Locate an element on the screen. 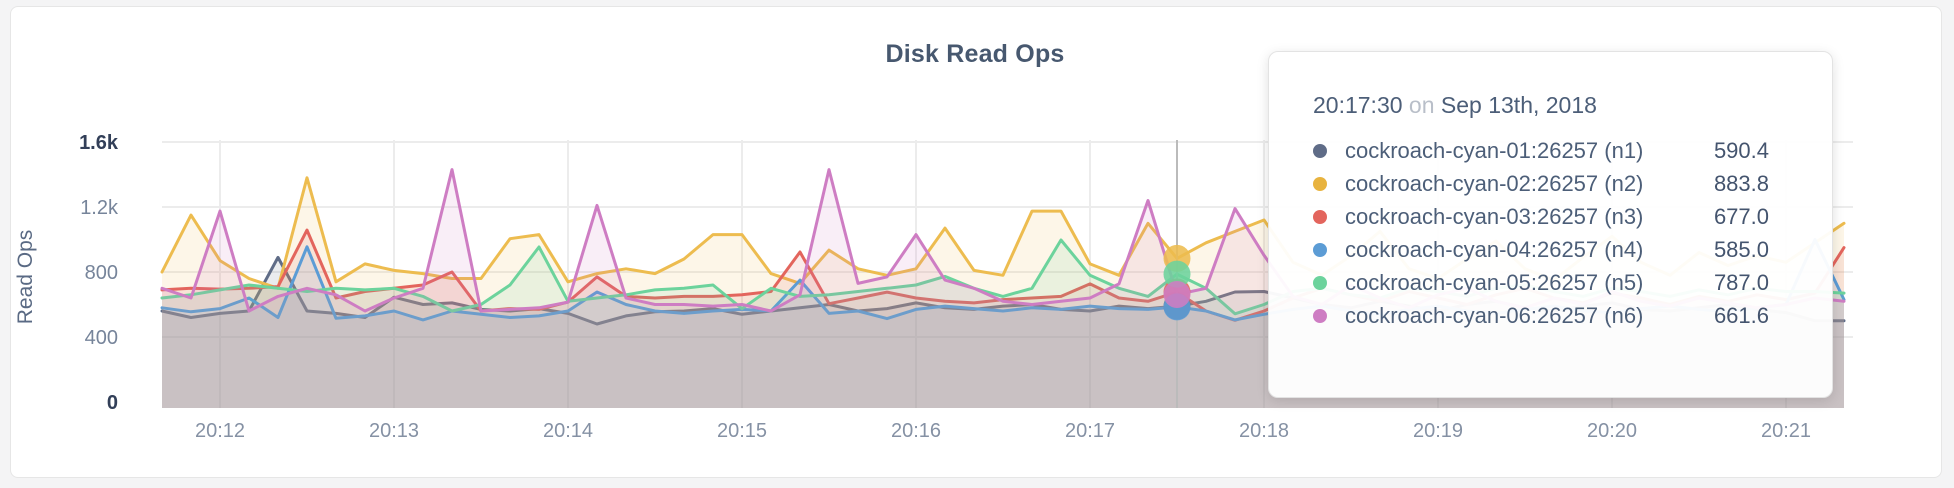 This screenshot has height=488, width=1954. y-axis-tick-label: 400 is located at coordinates (101, 338).